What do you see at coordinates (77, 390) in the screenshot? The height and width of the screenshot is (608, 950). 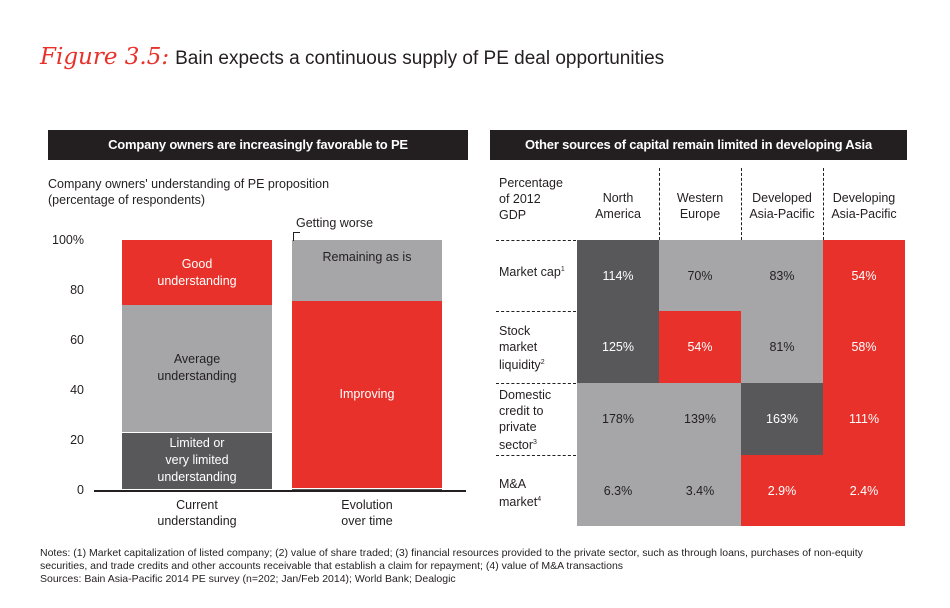 I see `y-tick-label: 40` at bounding box center [77, 390].